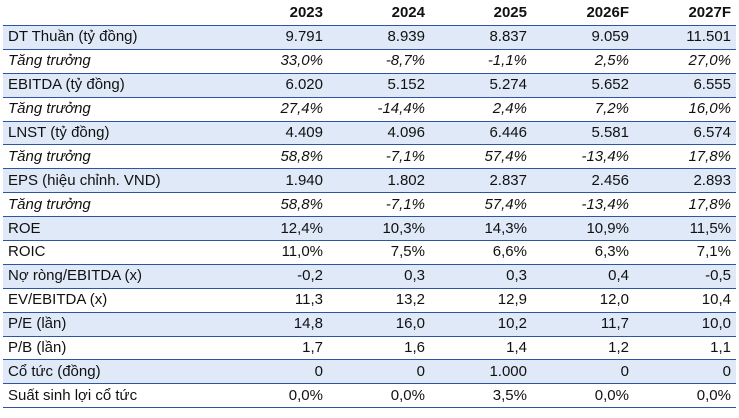 This screenshot has height=418, width=739. What do you see at coordinates (685, 252) in the screenshot?
I see `value-cell: 7,1%` at bounding box center [685, 252].